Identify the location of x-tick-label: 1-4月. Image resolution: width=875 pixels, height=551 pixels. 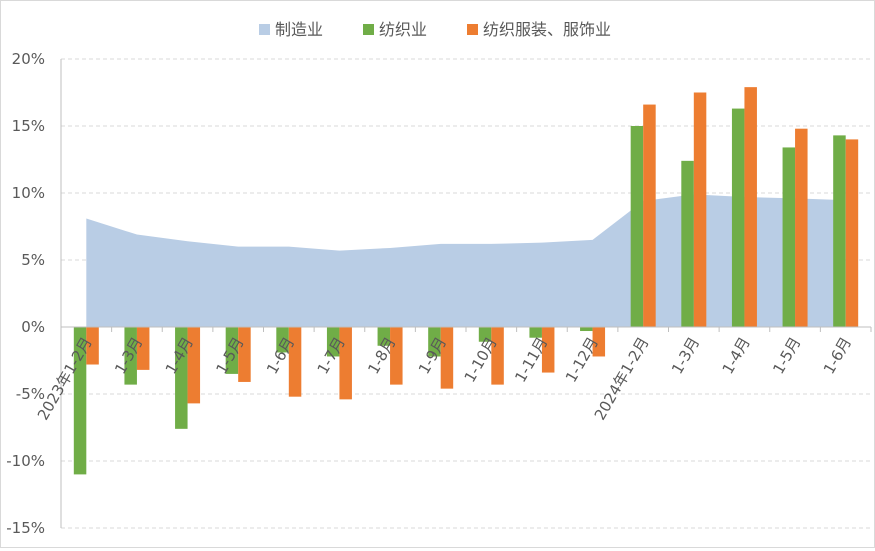
(736, 355).